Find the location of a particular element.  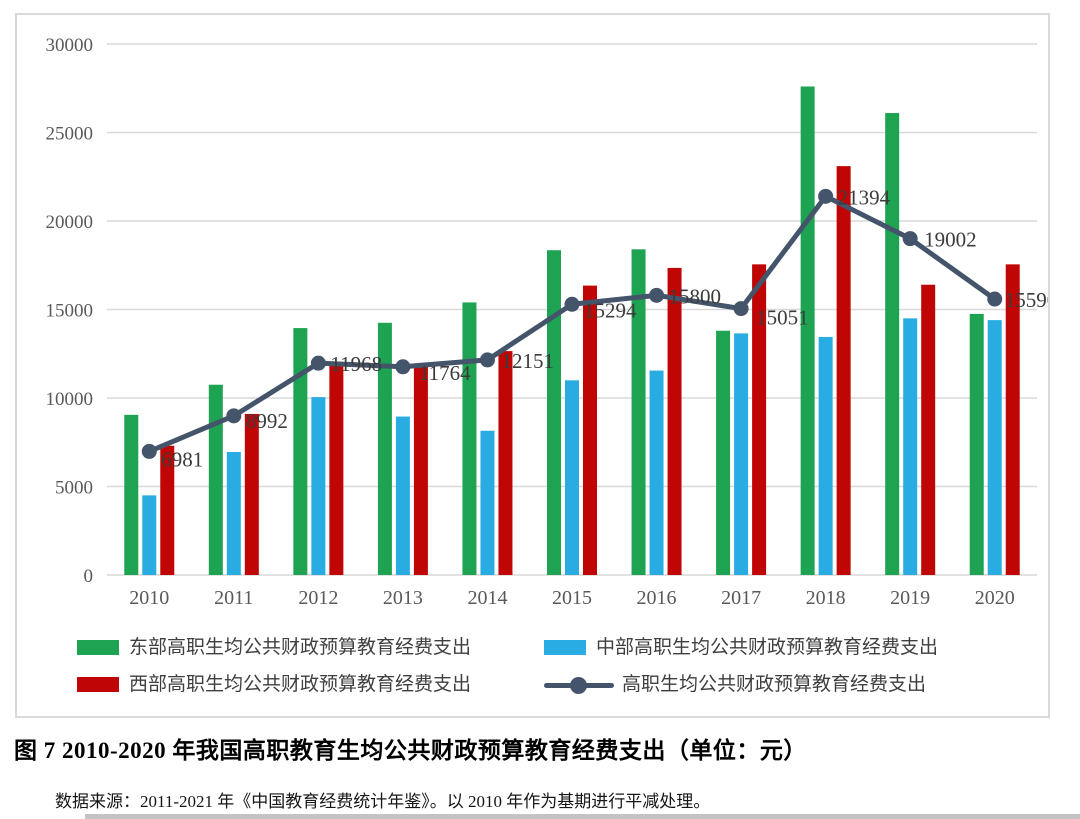

legend-swatch-east is located at coordinates (98, 647).